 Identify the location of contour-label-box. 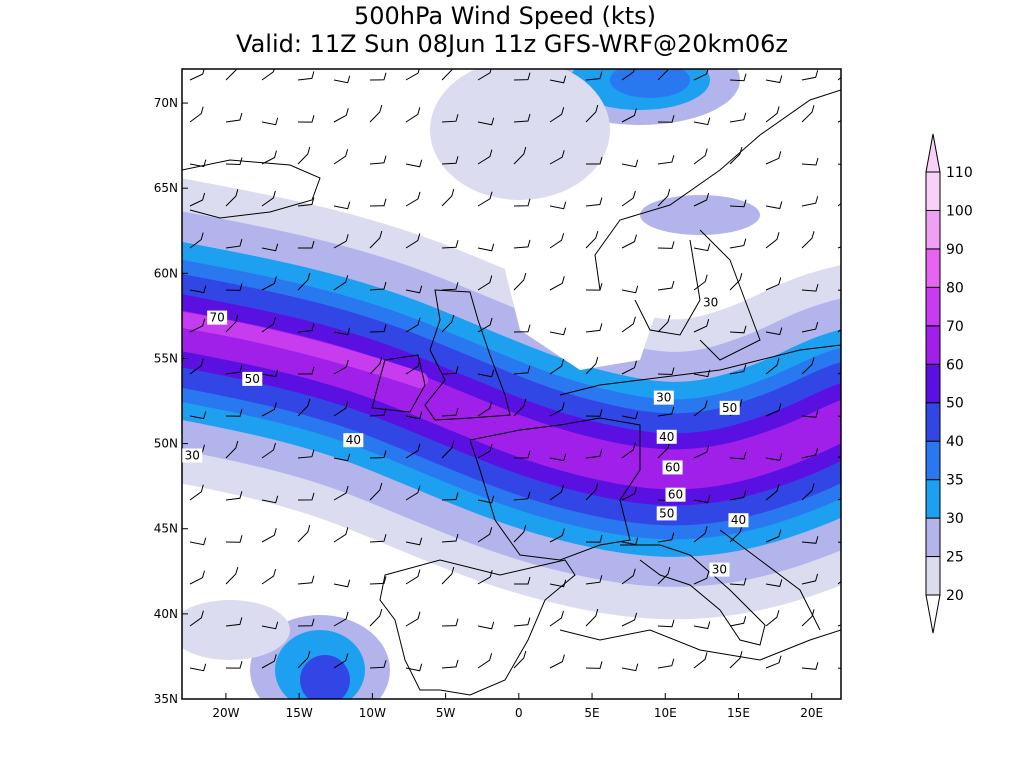
(192, 455).